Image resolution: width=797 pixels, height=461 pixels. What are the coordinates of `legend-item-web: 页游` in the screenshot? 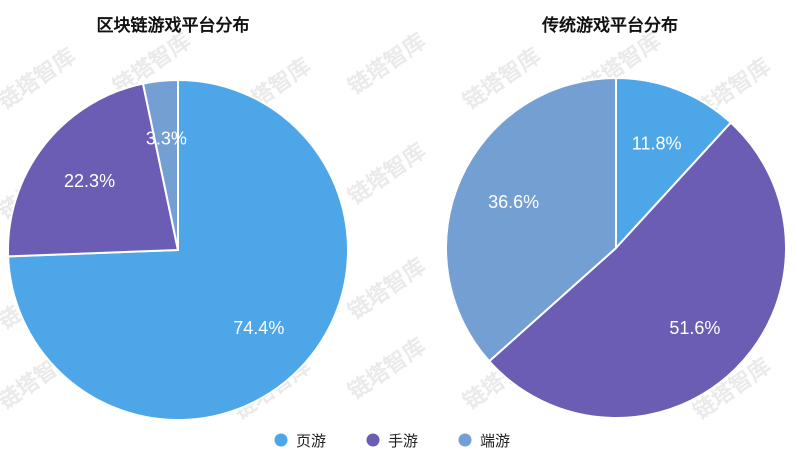 It's located at (300, 441).